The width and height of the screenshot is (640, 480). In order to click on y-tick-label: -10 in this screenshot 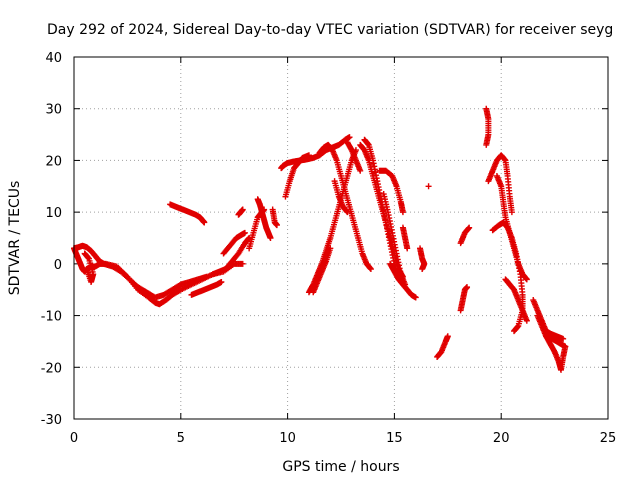, I will do `click(51, 317)`.